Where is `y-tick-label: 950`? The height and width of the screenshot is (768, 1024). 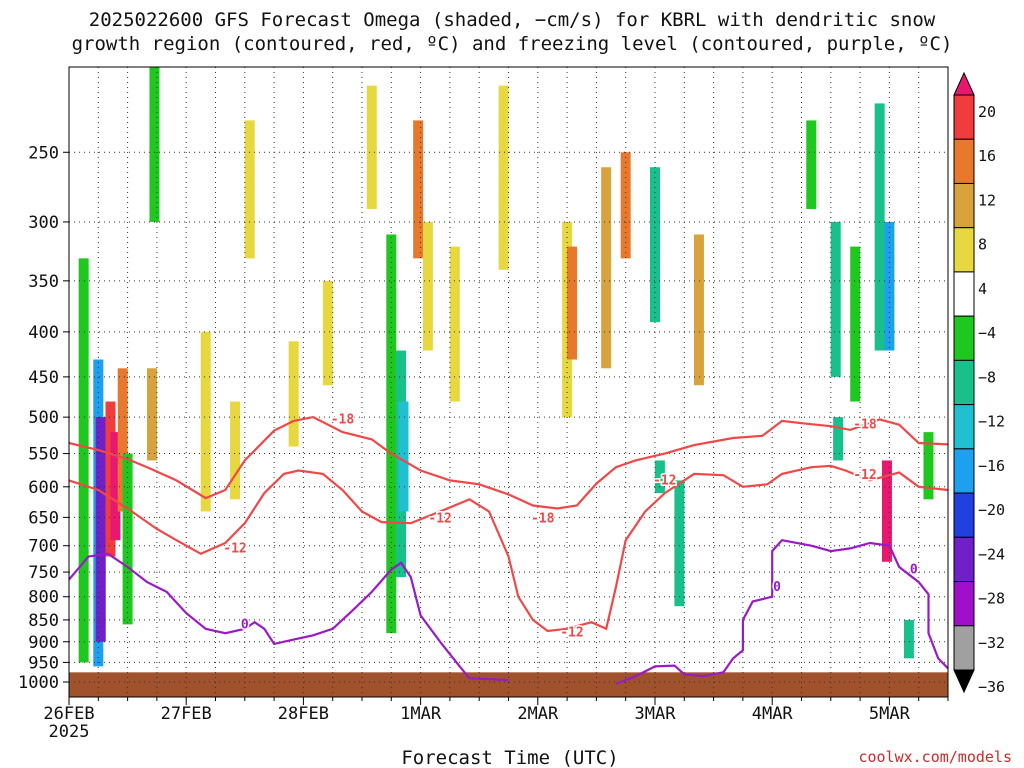
y-tick-label: 950 is located at coordinates (43, 663).